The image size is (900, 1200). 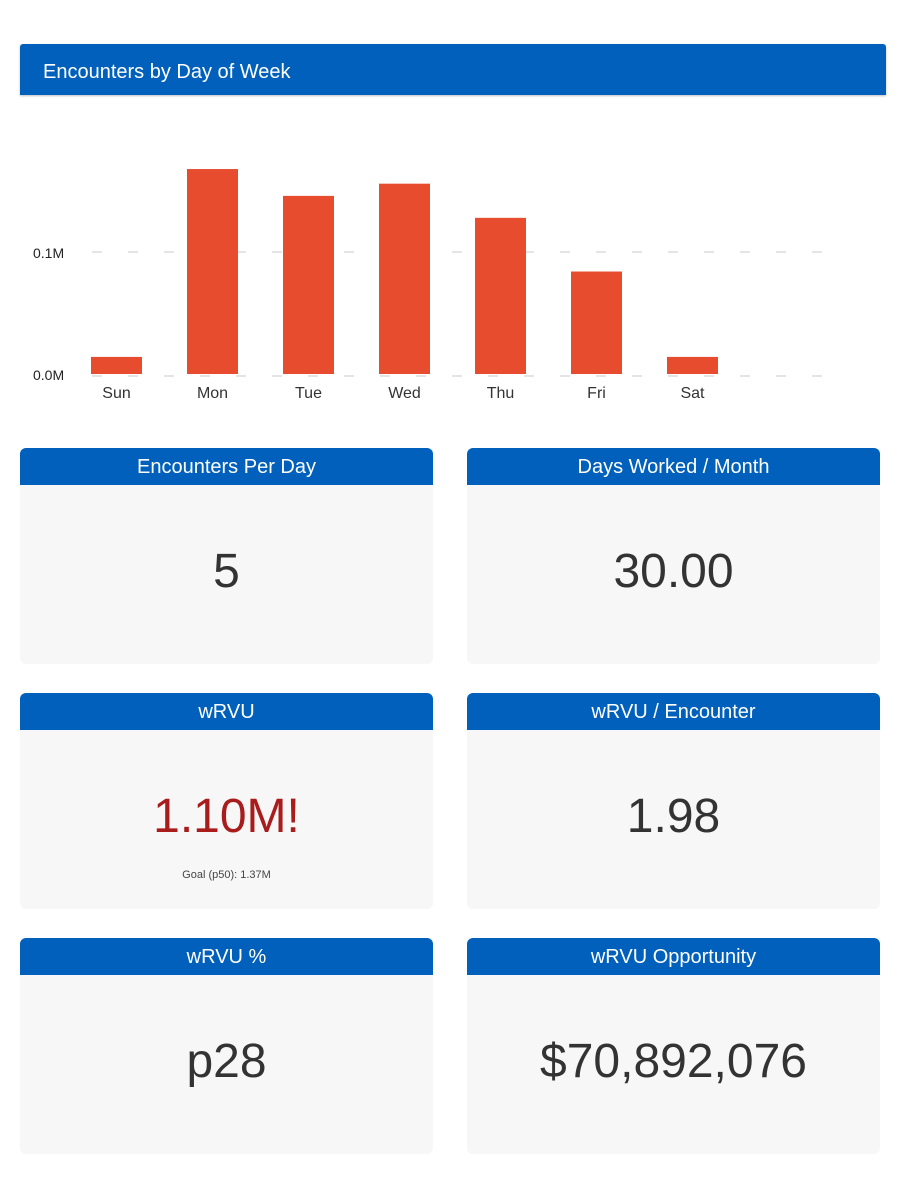 I want to click on card-value: 1.98, so click(x=673, y=816).